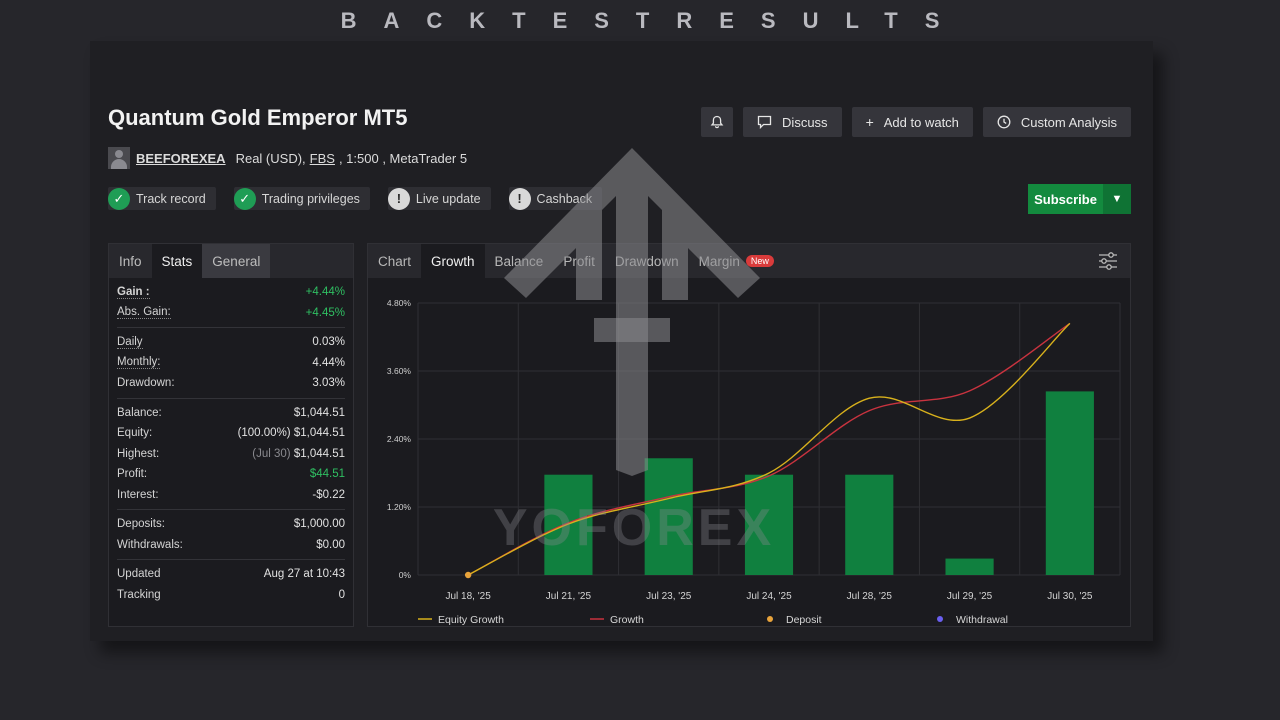  What do you see at coordinates (398, 198) in the screenshot?
I see `exclamation-icon: !` at bounding box center [398, 198].